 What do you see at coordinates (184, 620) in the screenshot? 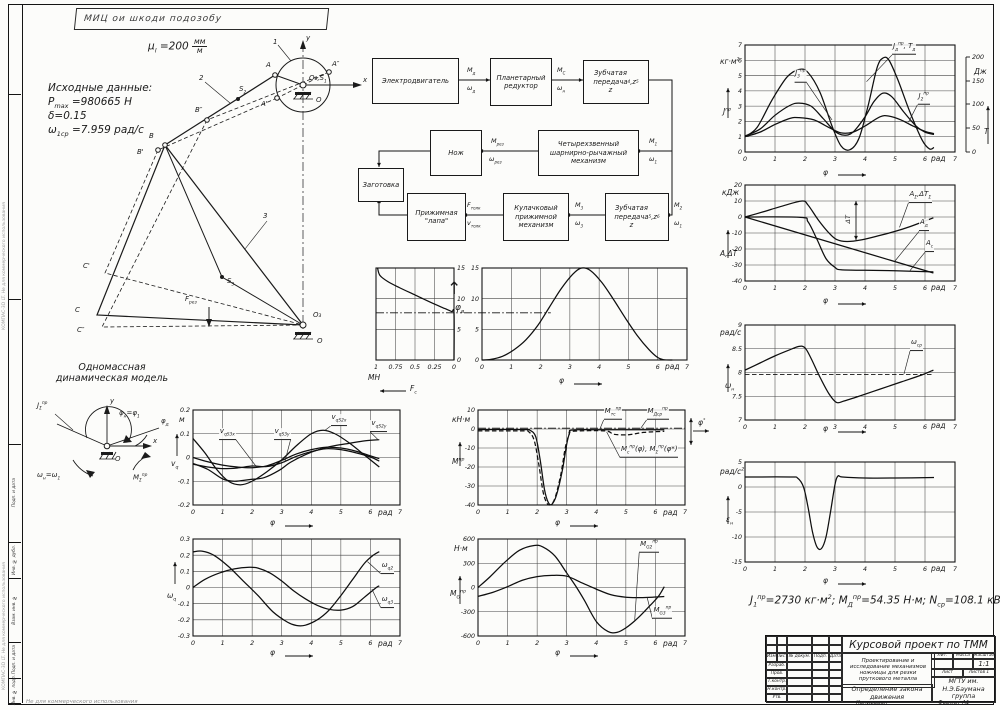
I see `svg-text: -0.2` at bounding box center [184, 620].